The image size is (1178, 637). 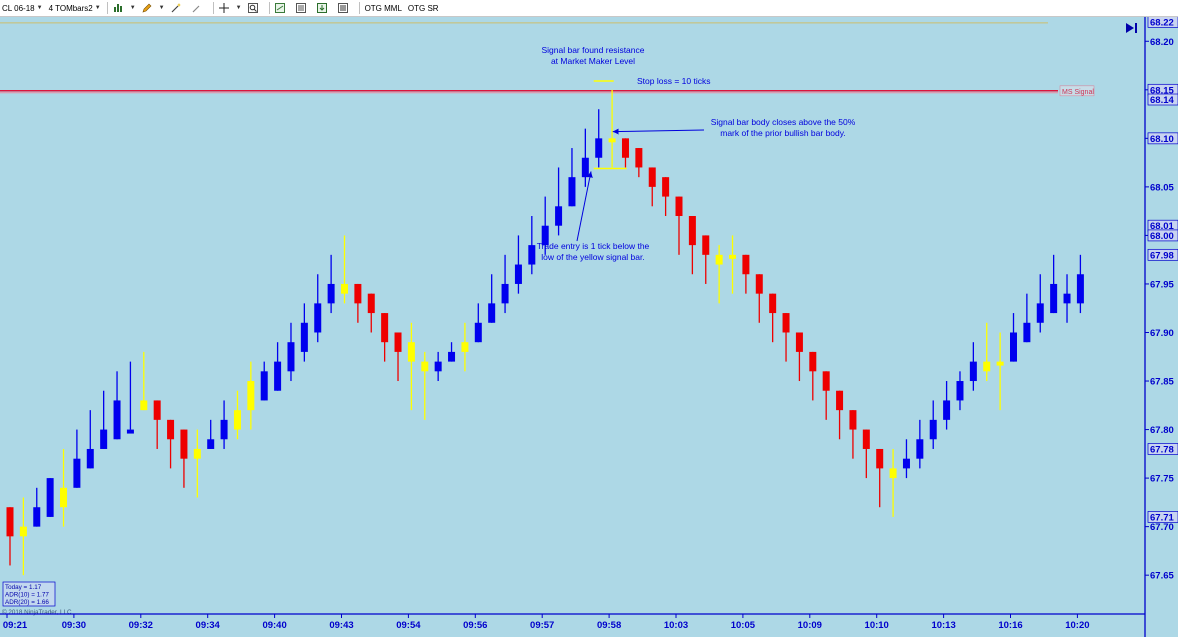 I want to click on export-button, so click(x=324, y=8).